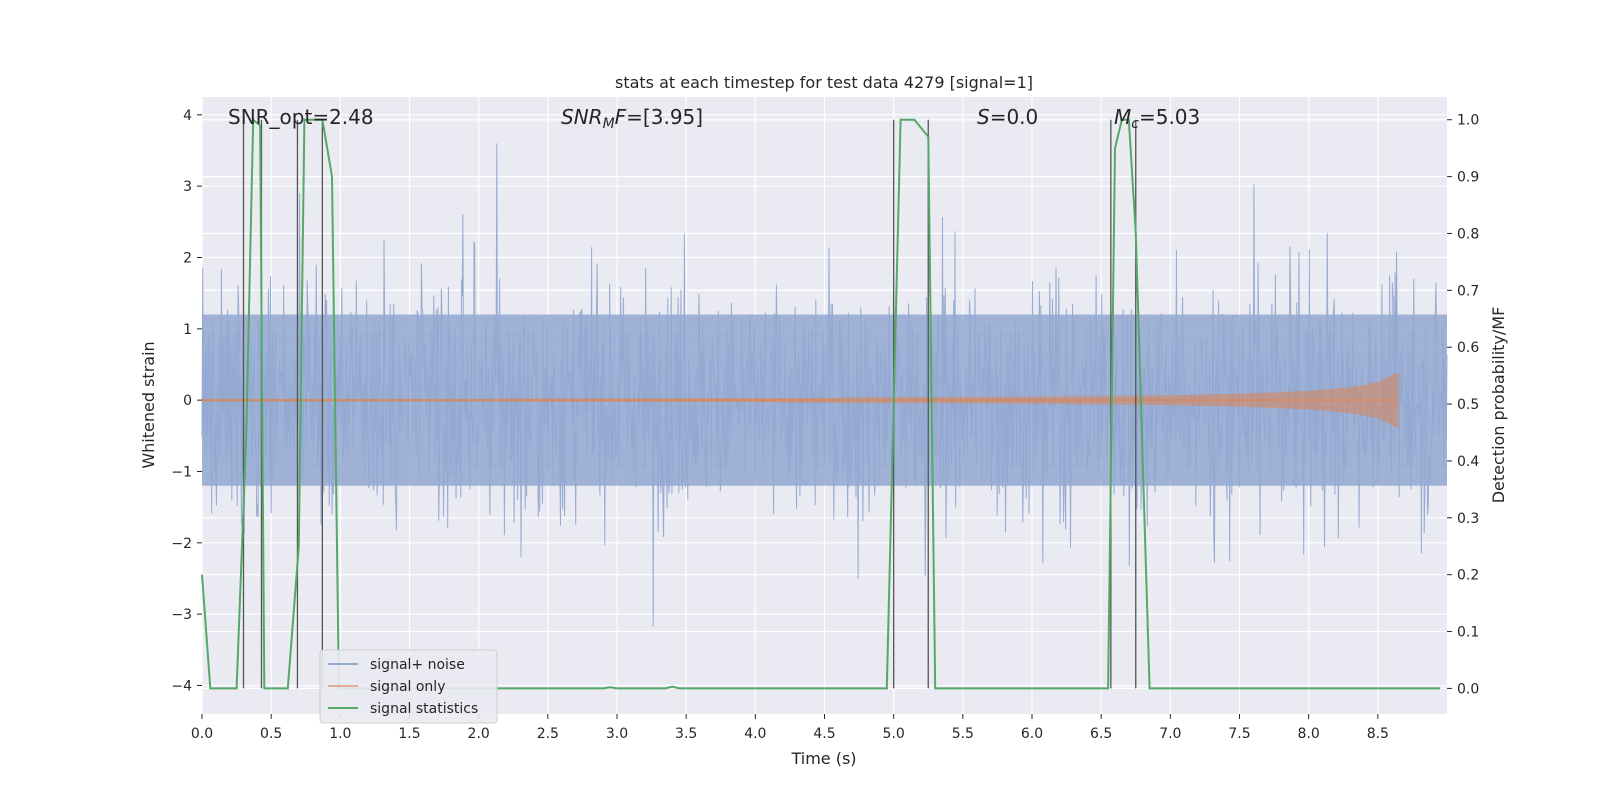 This screenshot has height=800, width=1600. I want to click on legend-box, so click(408, 686).